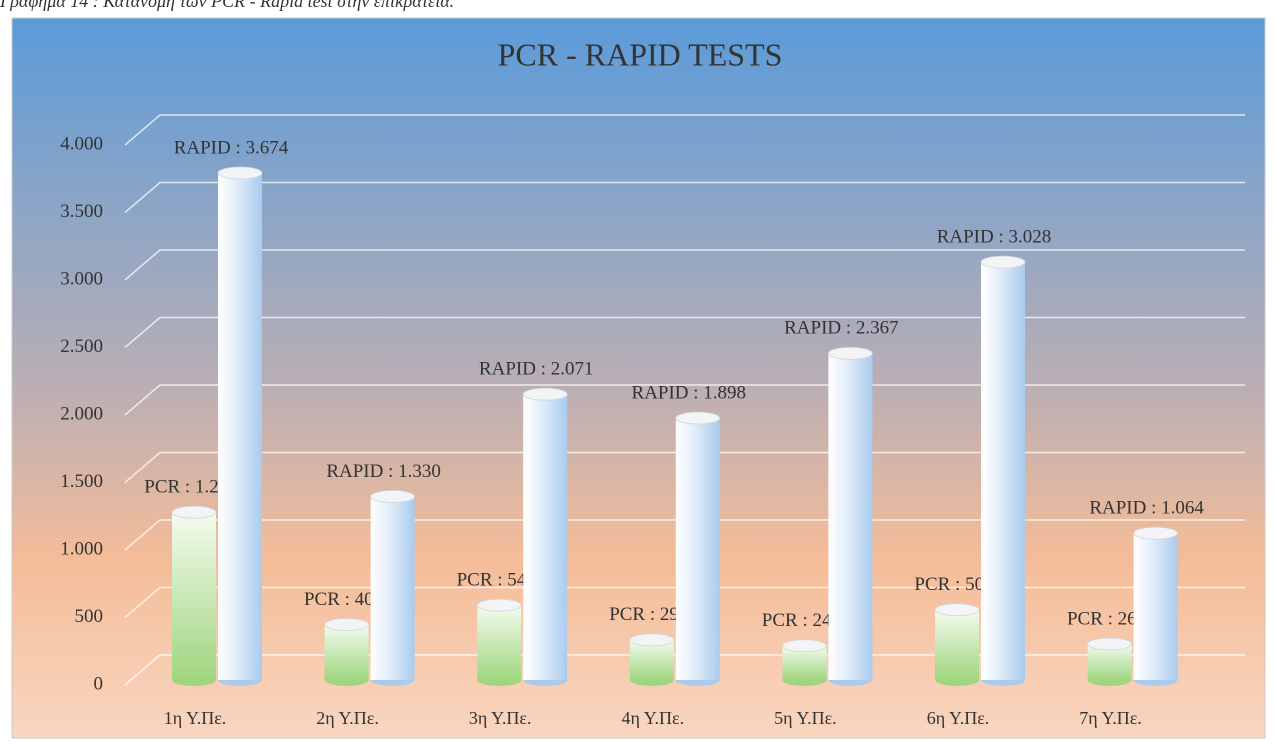 The height and width of the screenshot is (744, 1275). I want to click on y-tick-label: 3.000, so click(81, 278).